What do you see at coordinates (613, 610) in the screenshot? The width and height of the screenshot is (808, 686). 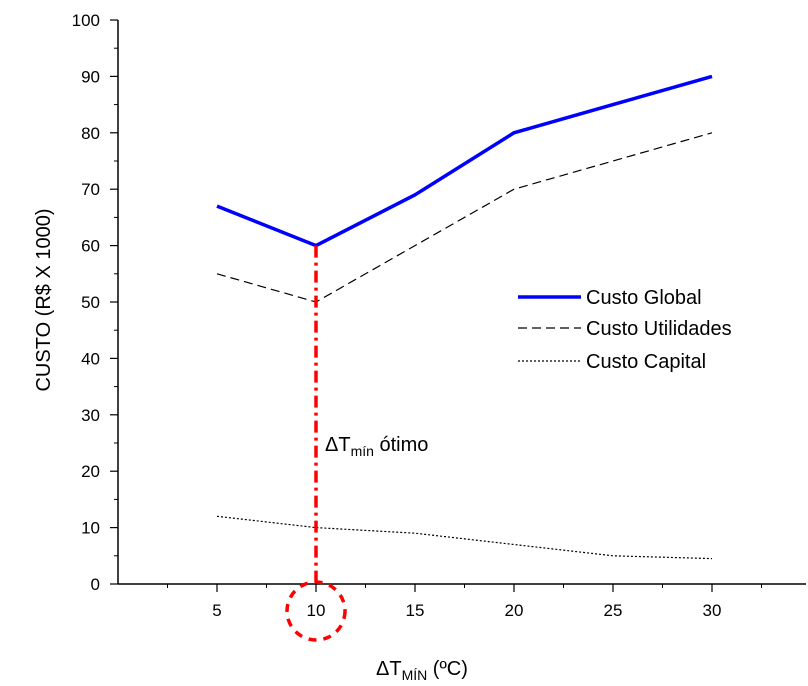 I see `x-tick-label: 25` at bounding box center [613, 610].